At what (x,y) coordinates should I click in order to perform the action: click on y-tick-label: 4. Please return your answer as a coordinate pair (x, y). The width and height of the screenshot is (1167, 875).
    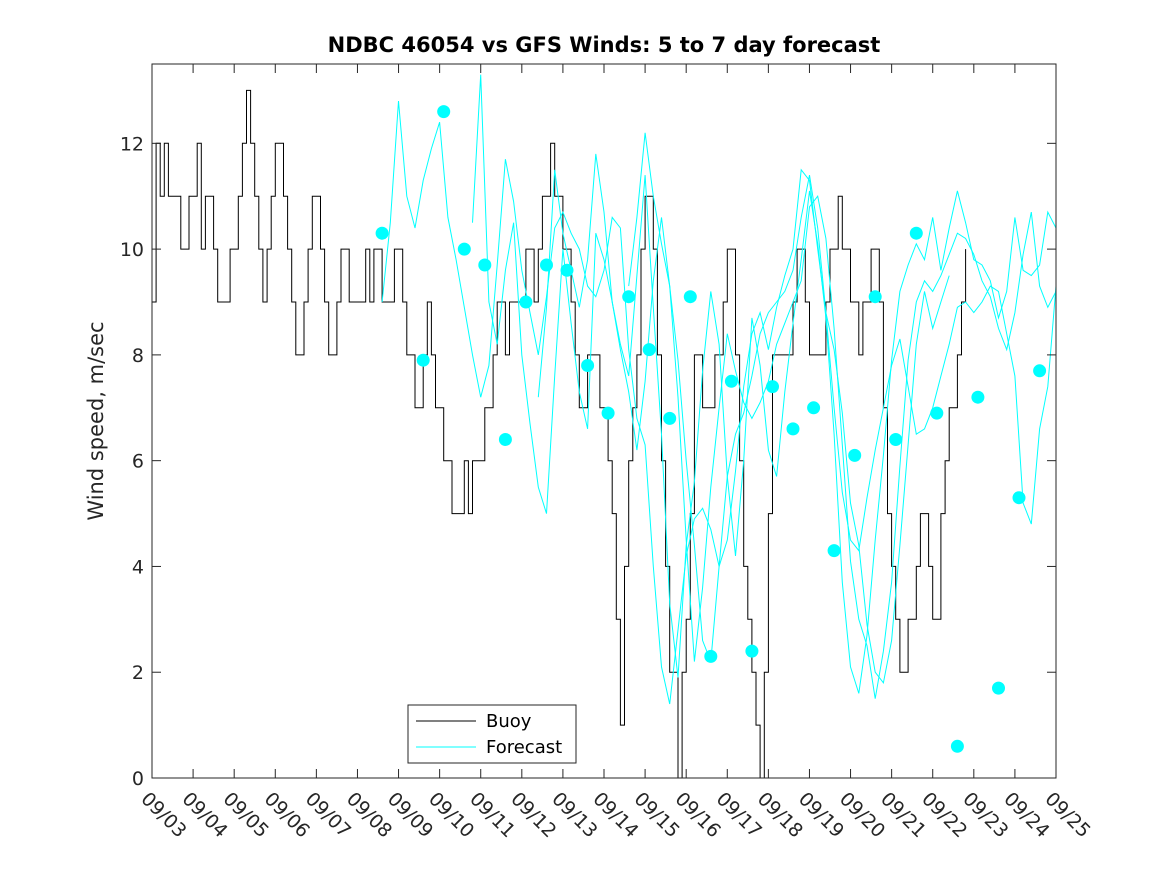
    Looking at the image, I should click on (138, 567).